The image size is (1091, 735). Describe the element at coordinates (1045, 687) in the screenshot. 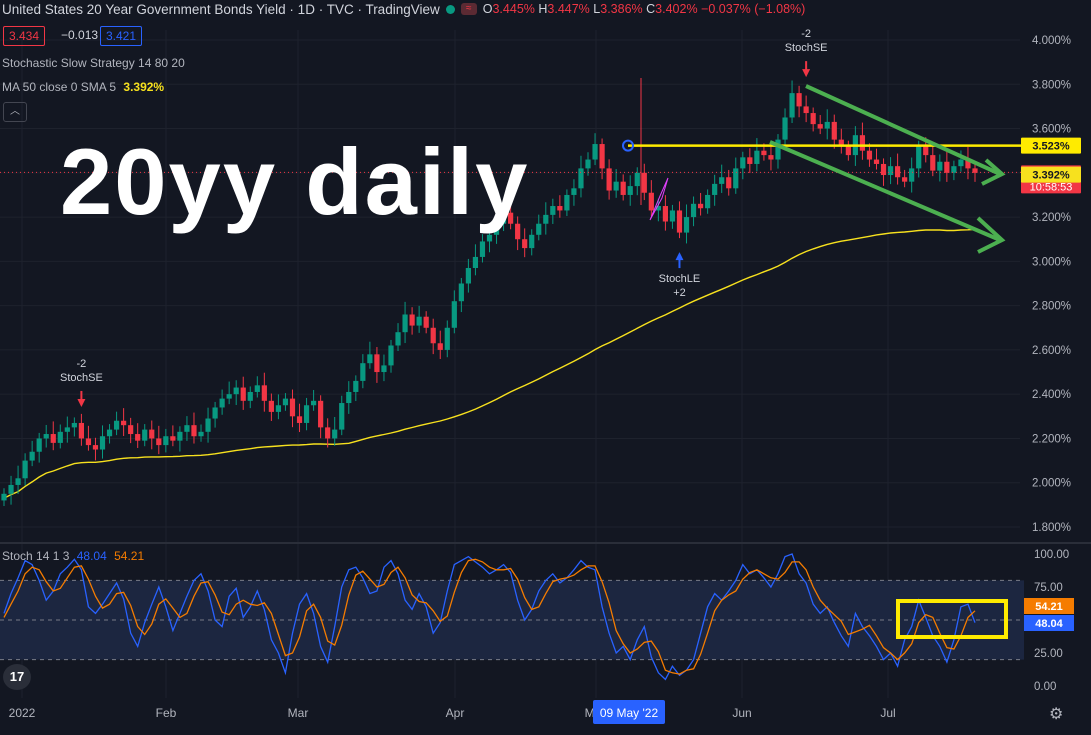

I see `stoch-y-tick: 0.00` at that location.